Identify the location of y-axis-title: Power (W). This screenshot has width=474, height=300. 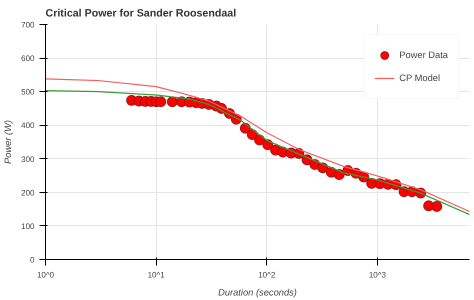
(8, 142).